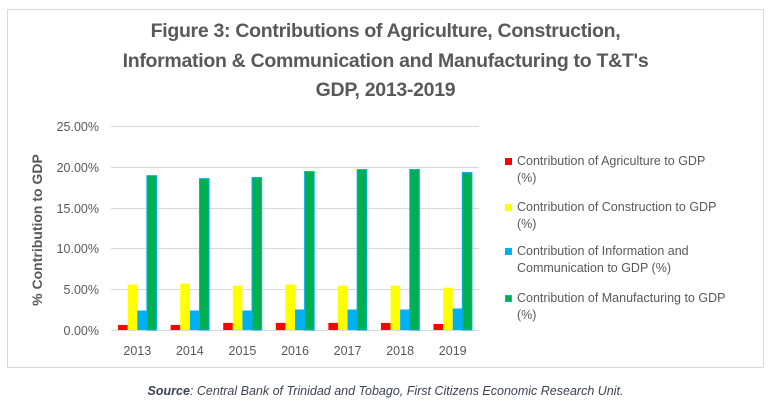 The image size is (771, 412). I want to click on bar-agriculture-2018, so click(385, 326).